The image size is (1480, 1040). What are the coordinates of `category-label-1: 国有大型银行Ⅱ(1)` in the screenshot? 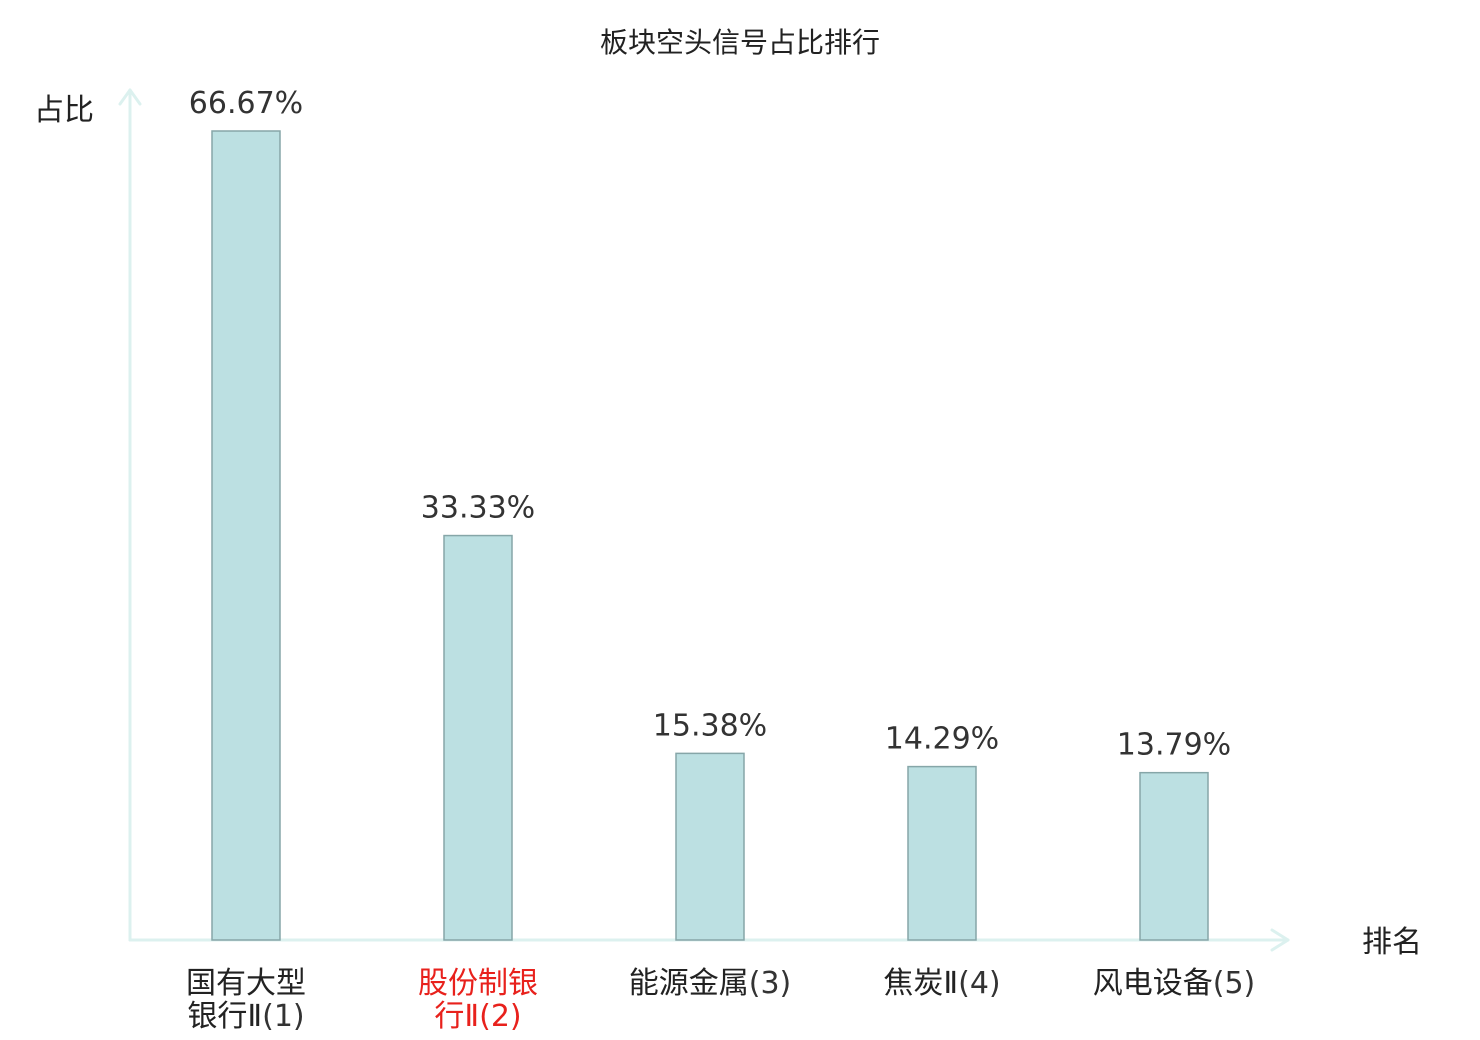 It's located at (246, 1000).